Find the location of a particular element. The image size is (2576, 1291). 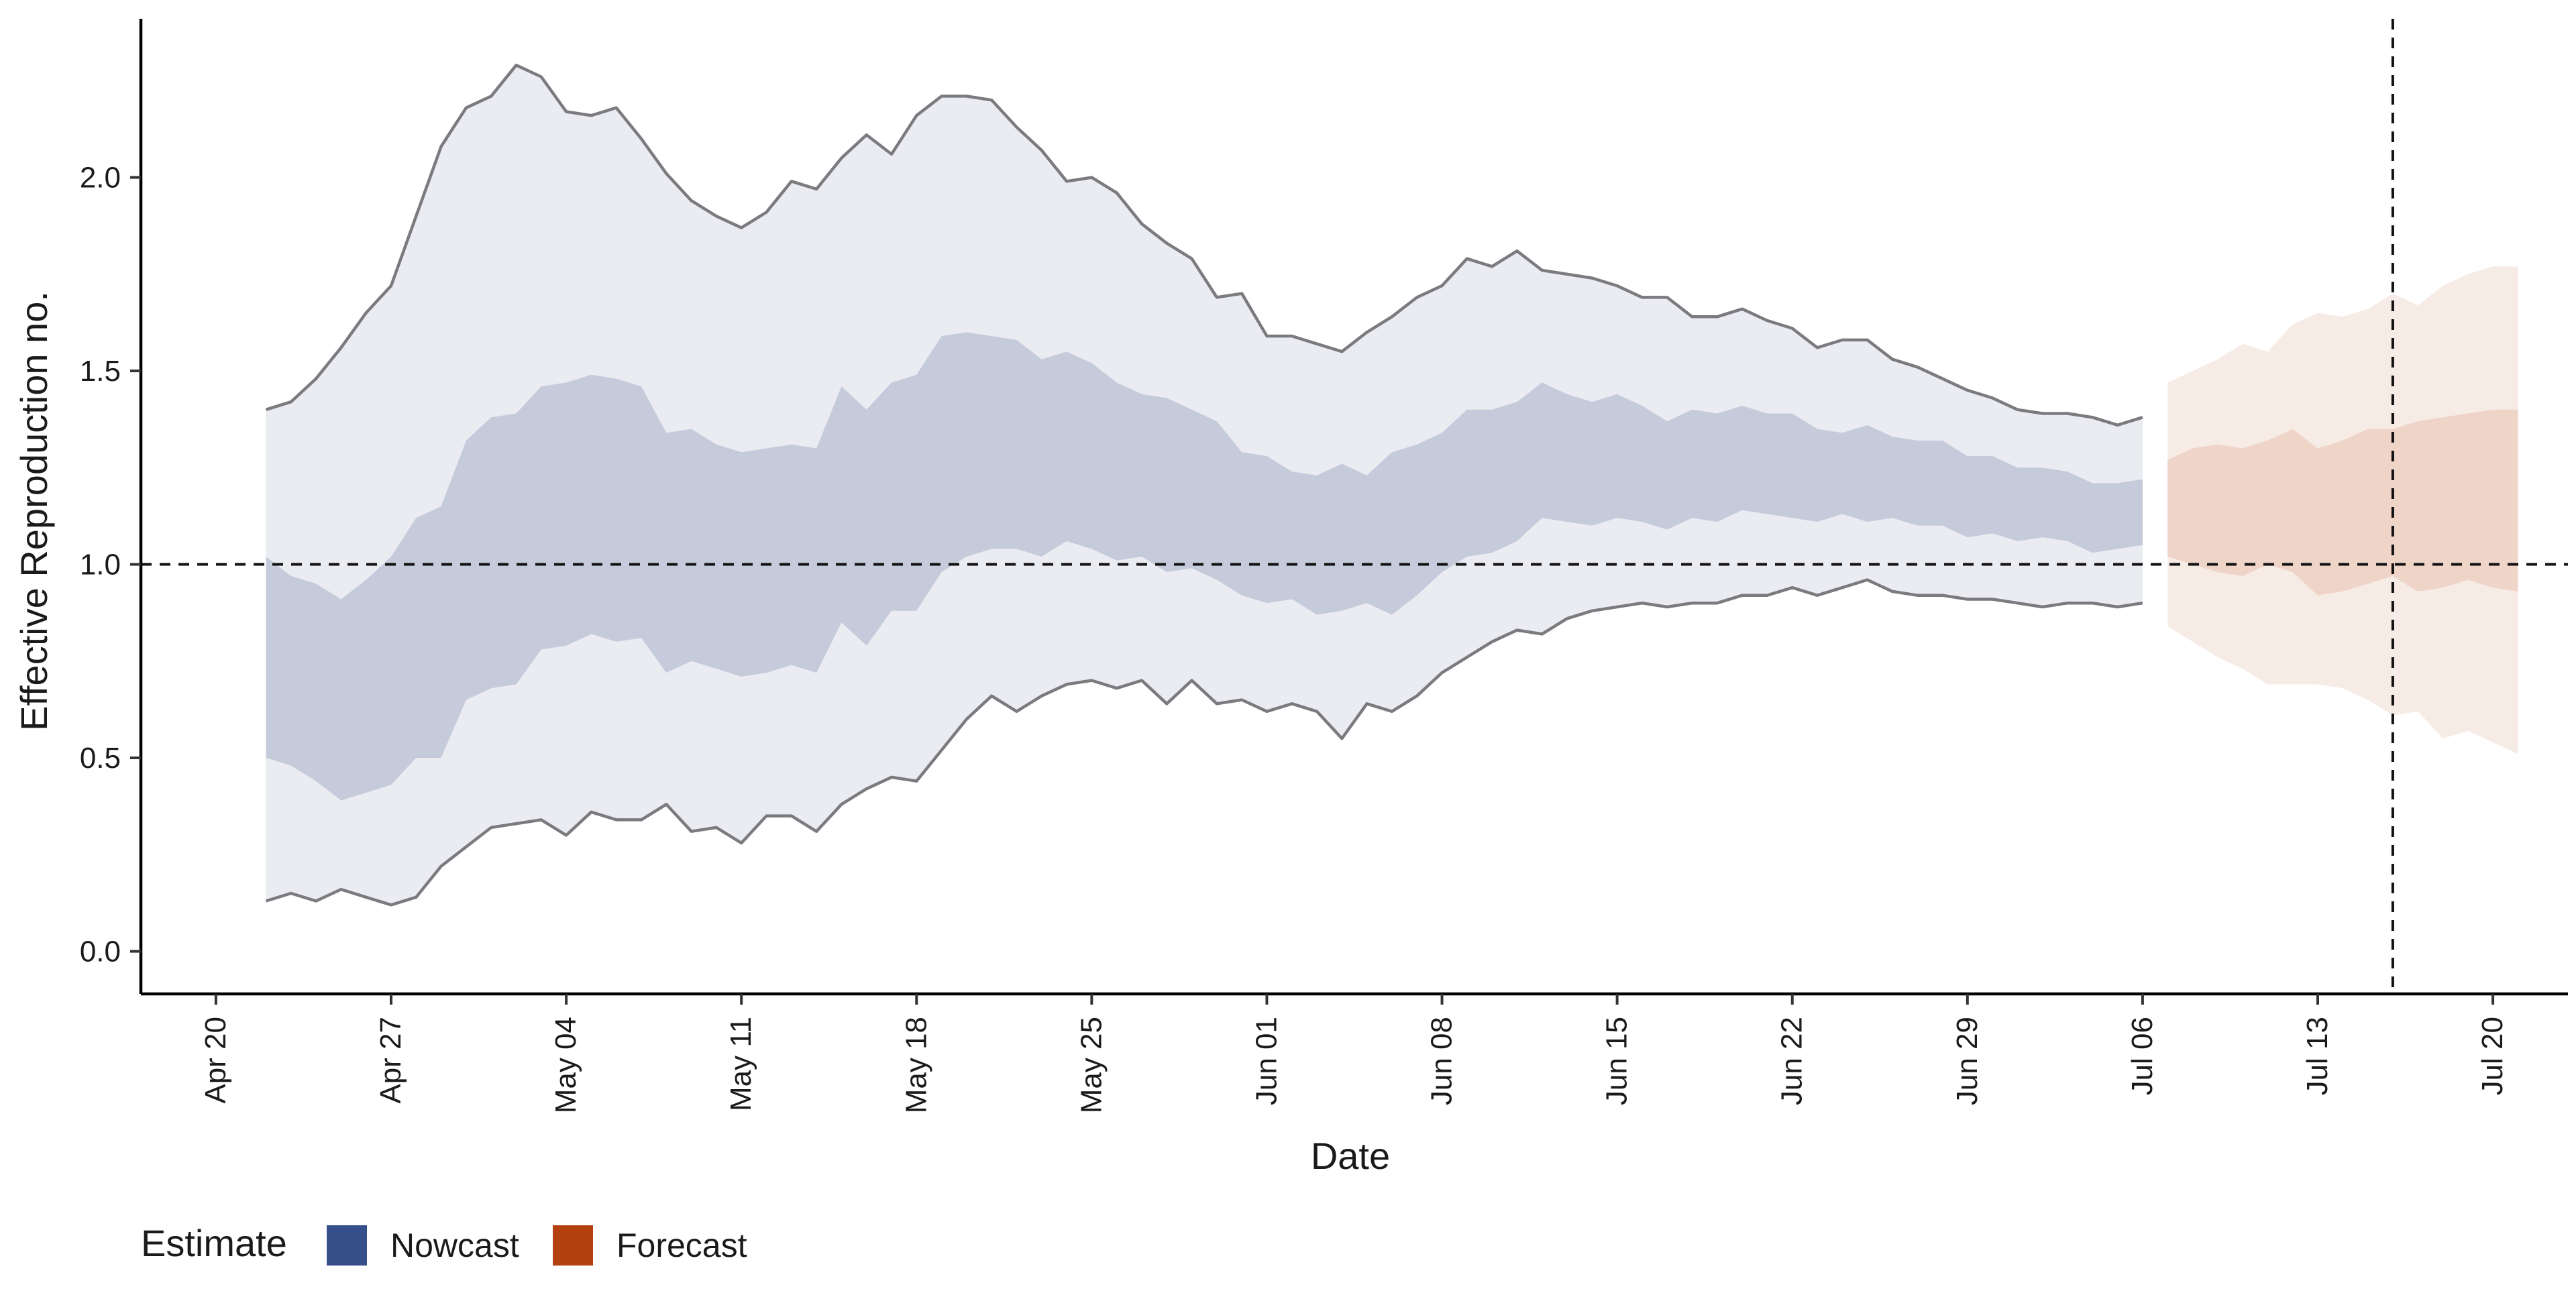

legend-swatch-forecast is located at coordinates (573, 1245).